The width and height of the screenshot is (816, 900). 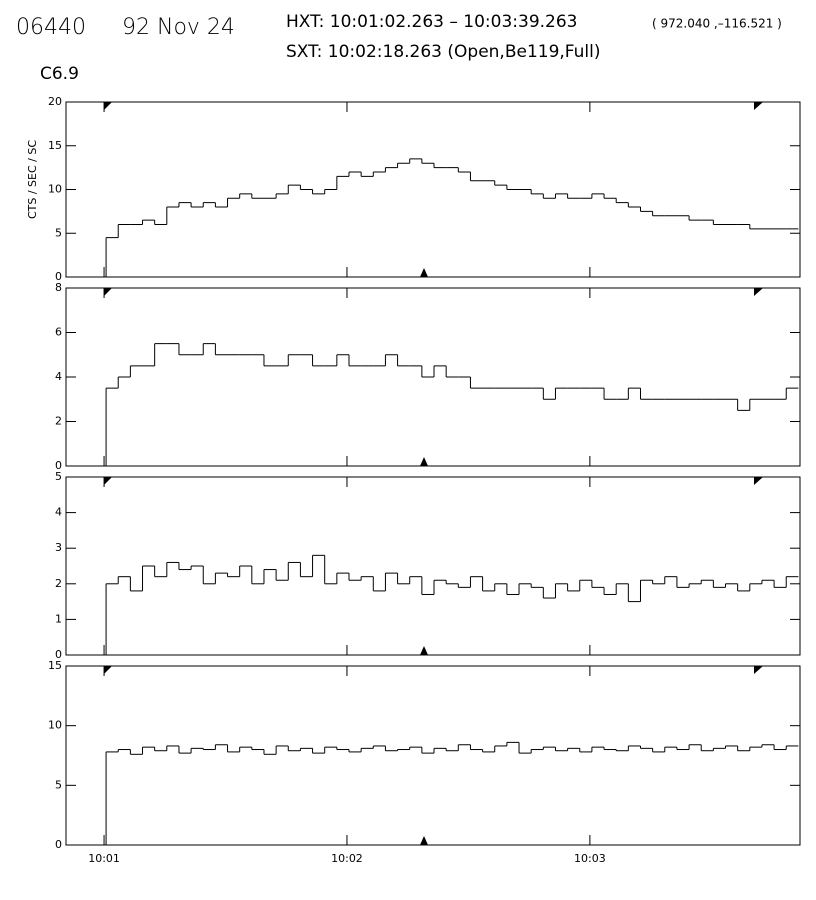 What do you see at coordinates (58, 287) in the screenshot?
I see `y-tick-label: 8` at bounding box center [58, 287].